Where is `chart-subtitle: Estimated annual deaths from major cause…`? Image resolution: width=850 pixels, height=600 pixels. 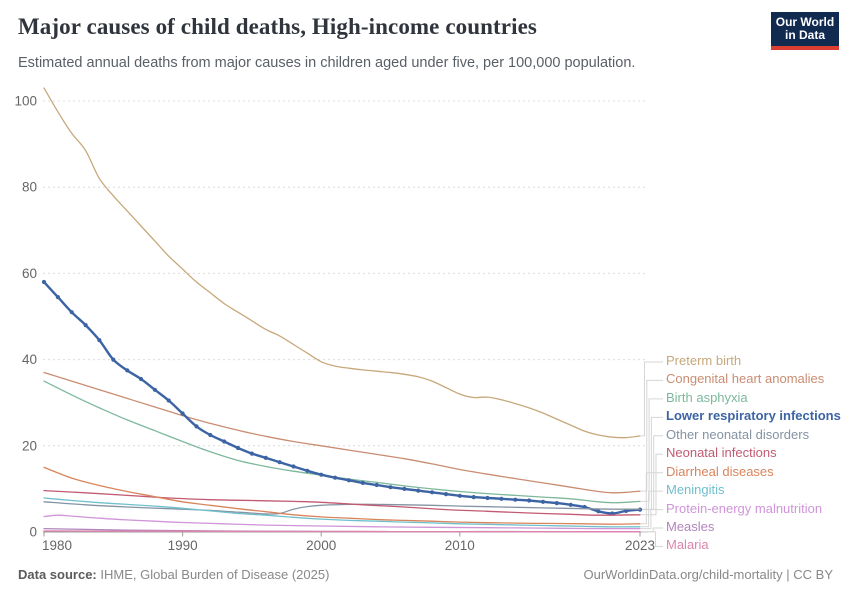
chart-subtitle: Estimated annual deaths from major cause… is located at coordinates (327, 63).